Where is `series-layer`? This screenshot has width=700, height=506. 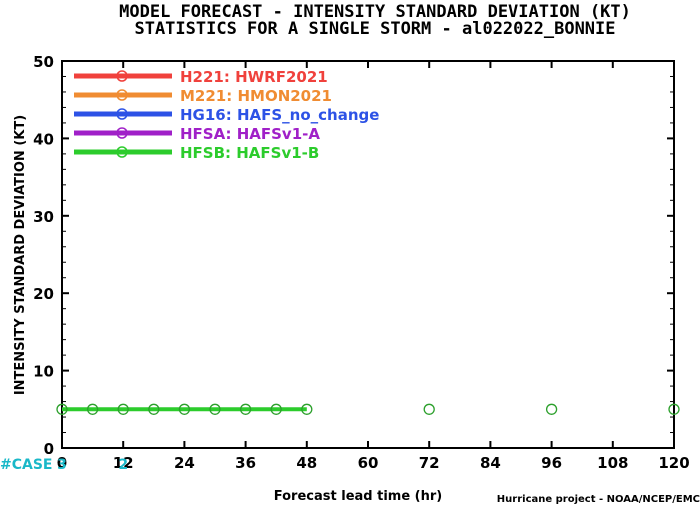
series-layer is located at coordinates (368, 409).